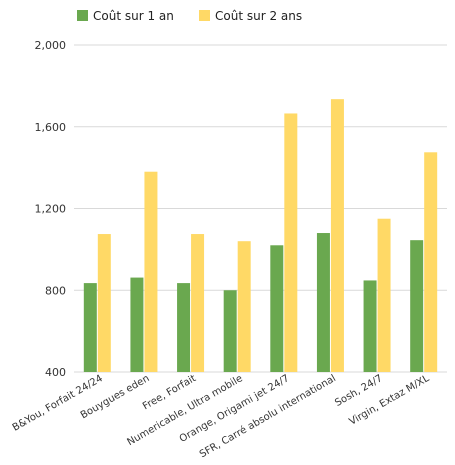 The image size is (455, 465). Describe the element at coordinates (51, 45) in the screenshot. I see `y-tick-label: 2,000` at that location.